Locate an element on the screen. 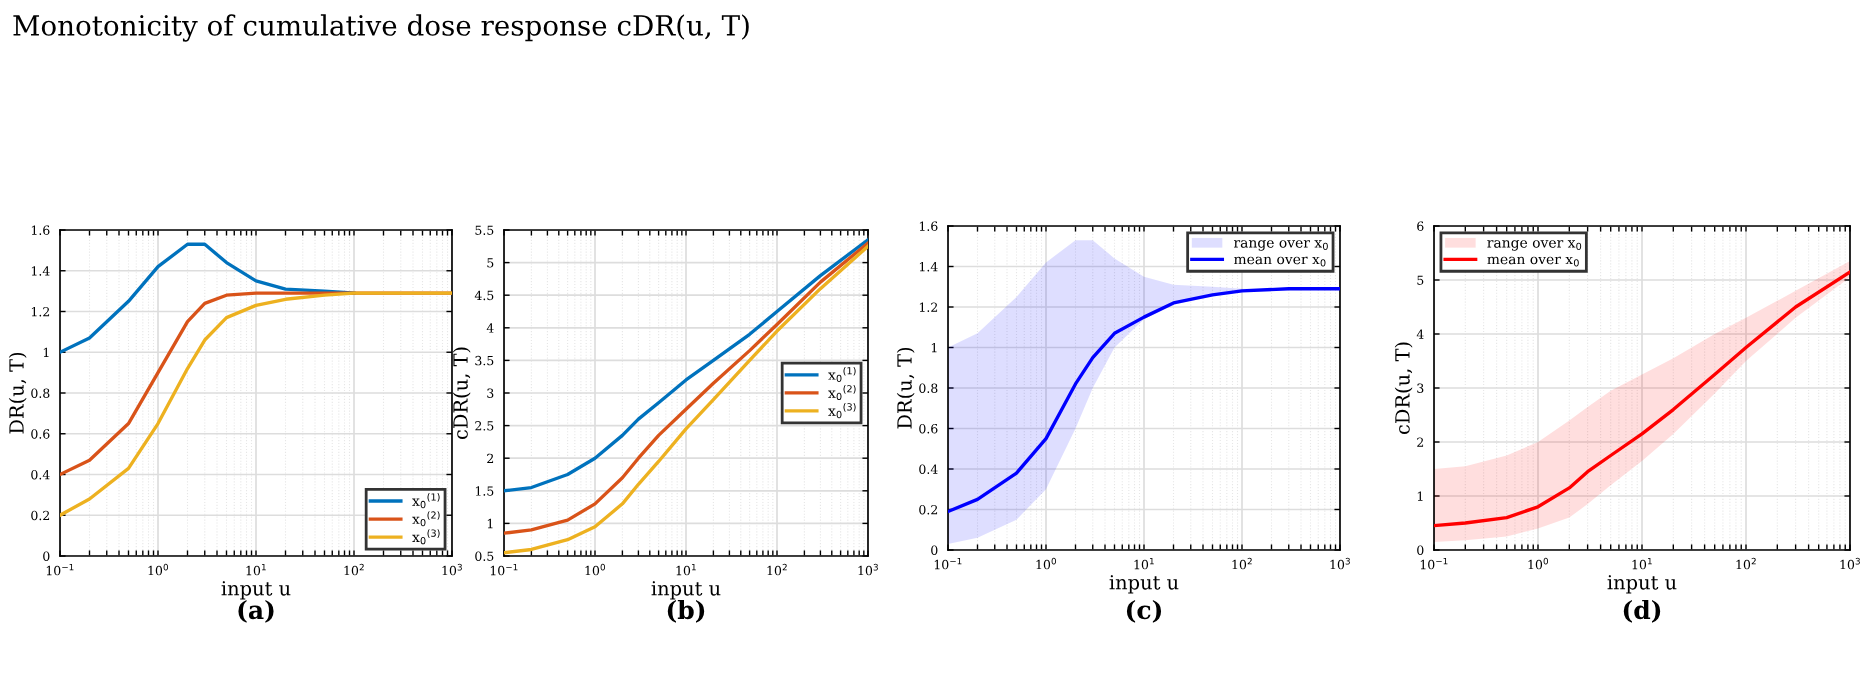  text: (d) is located at coordinates (1642, 611).